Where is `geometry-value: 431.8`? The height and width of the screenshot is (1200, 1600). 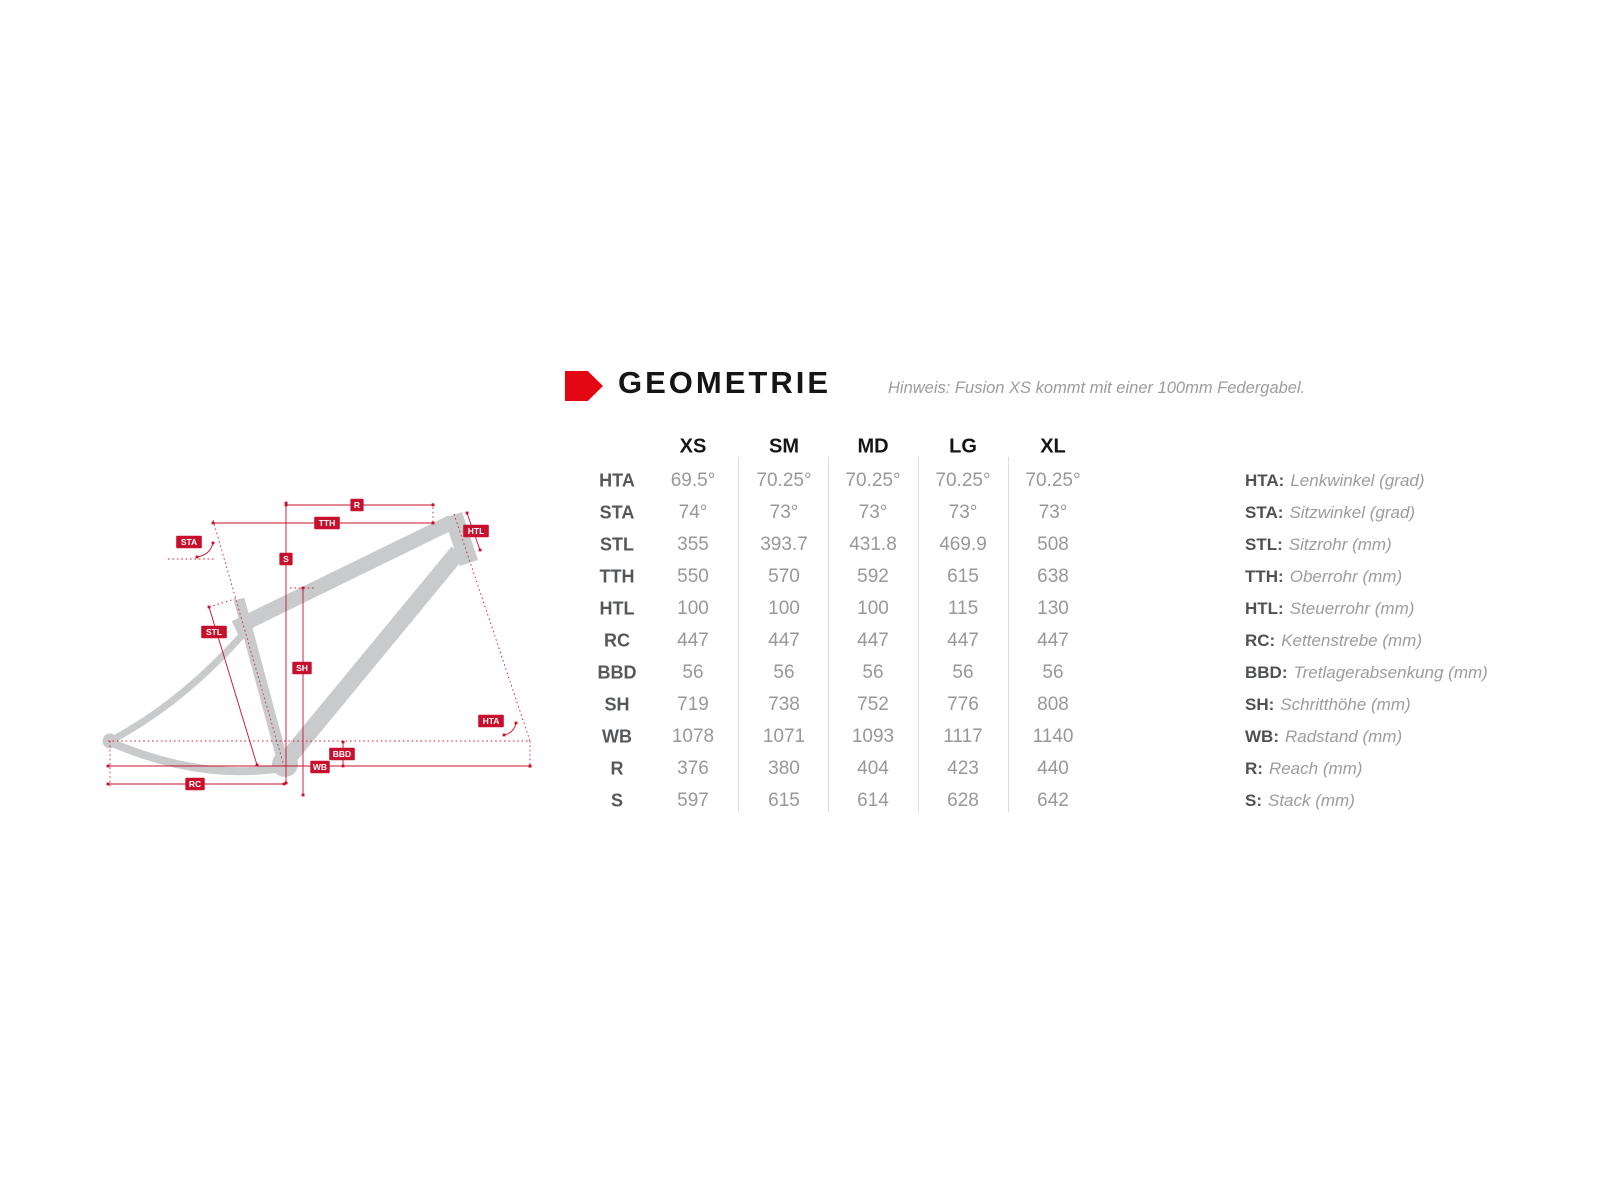
geometry-value: 431.8 is located at coordinates (873, 544).